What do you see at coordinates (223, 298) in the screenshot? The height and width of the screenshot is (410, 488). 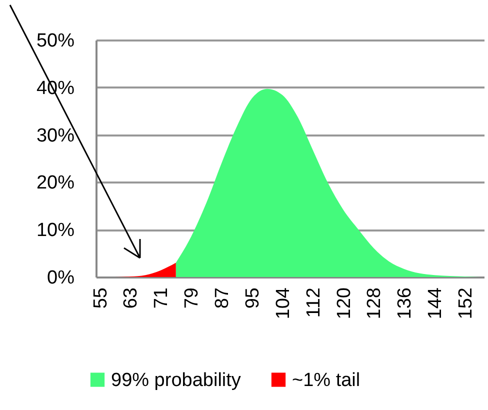 I see `x-tick-label: 87` at bounding box center [223, 298].